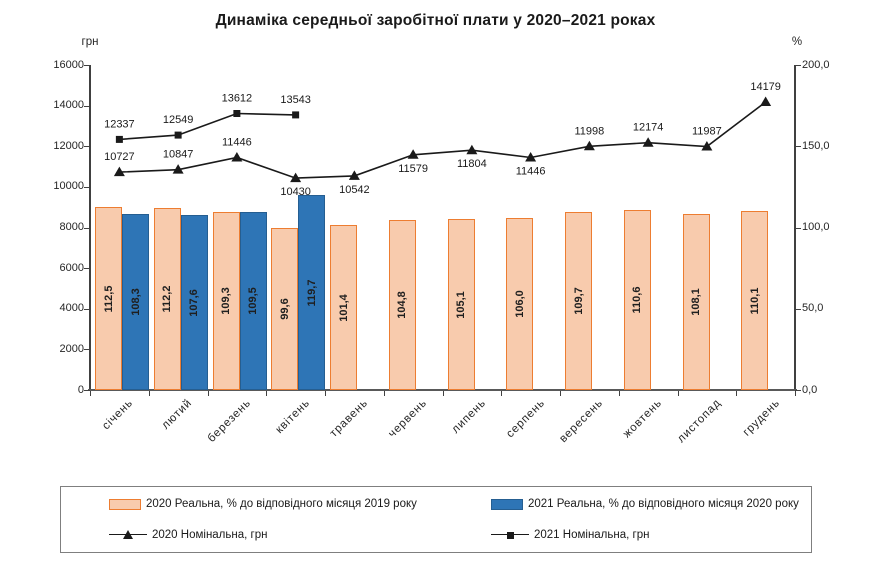 This screenshot has width=871, height=567. What do you see at coordinates (510, 535) in the screenshot?
I see `line-square-swatch-icon` at bounding box center [510, 535].